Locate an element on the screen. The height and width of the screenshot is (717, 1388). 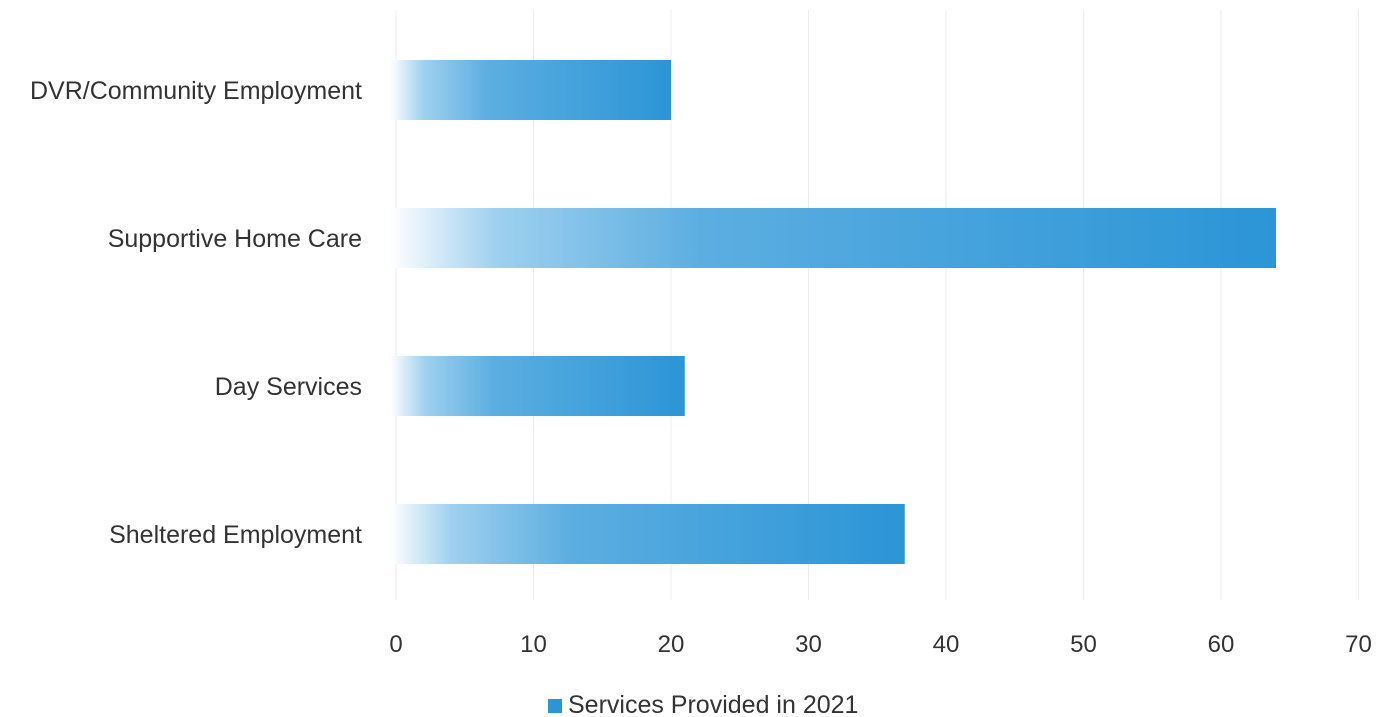
legend: Services Provided in 2021 is located at coordinates (703, 704).